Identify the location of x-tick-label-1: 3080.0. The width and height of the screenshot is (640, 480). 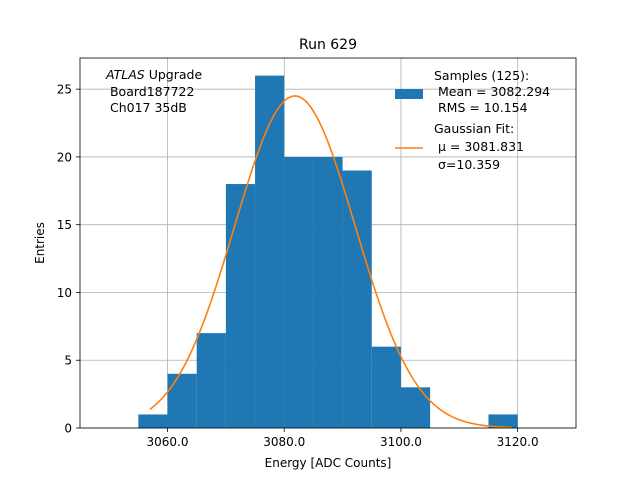
(284, 442).